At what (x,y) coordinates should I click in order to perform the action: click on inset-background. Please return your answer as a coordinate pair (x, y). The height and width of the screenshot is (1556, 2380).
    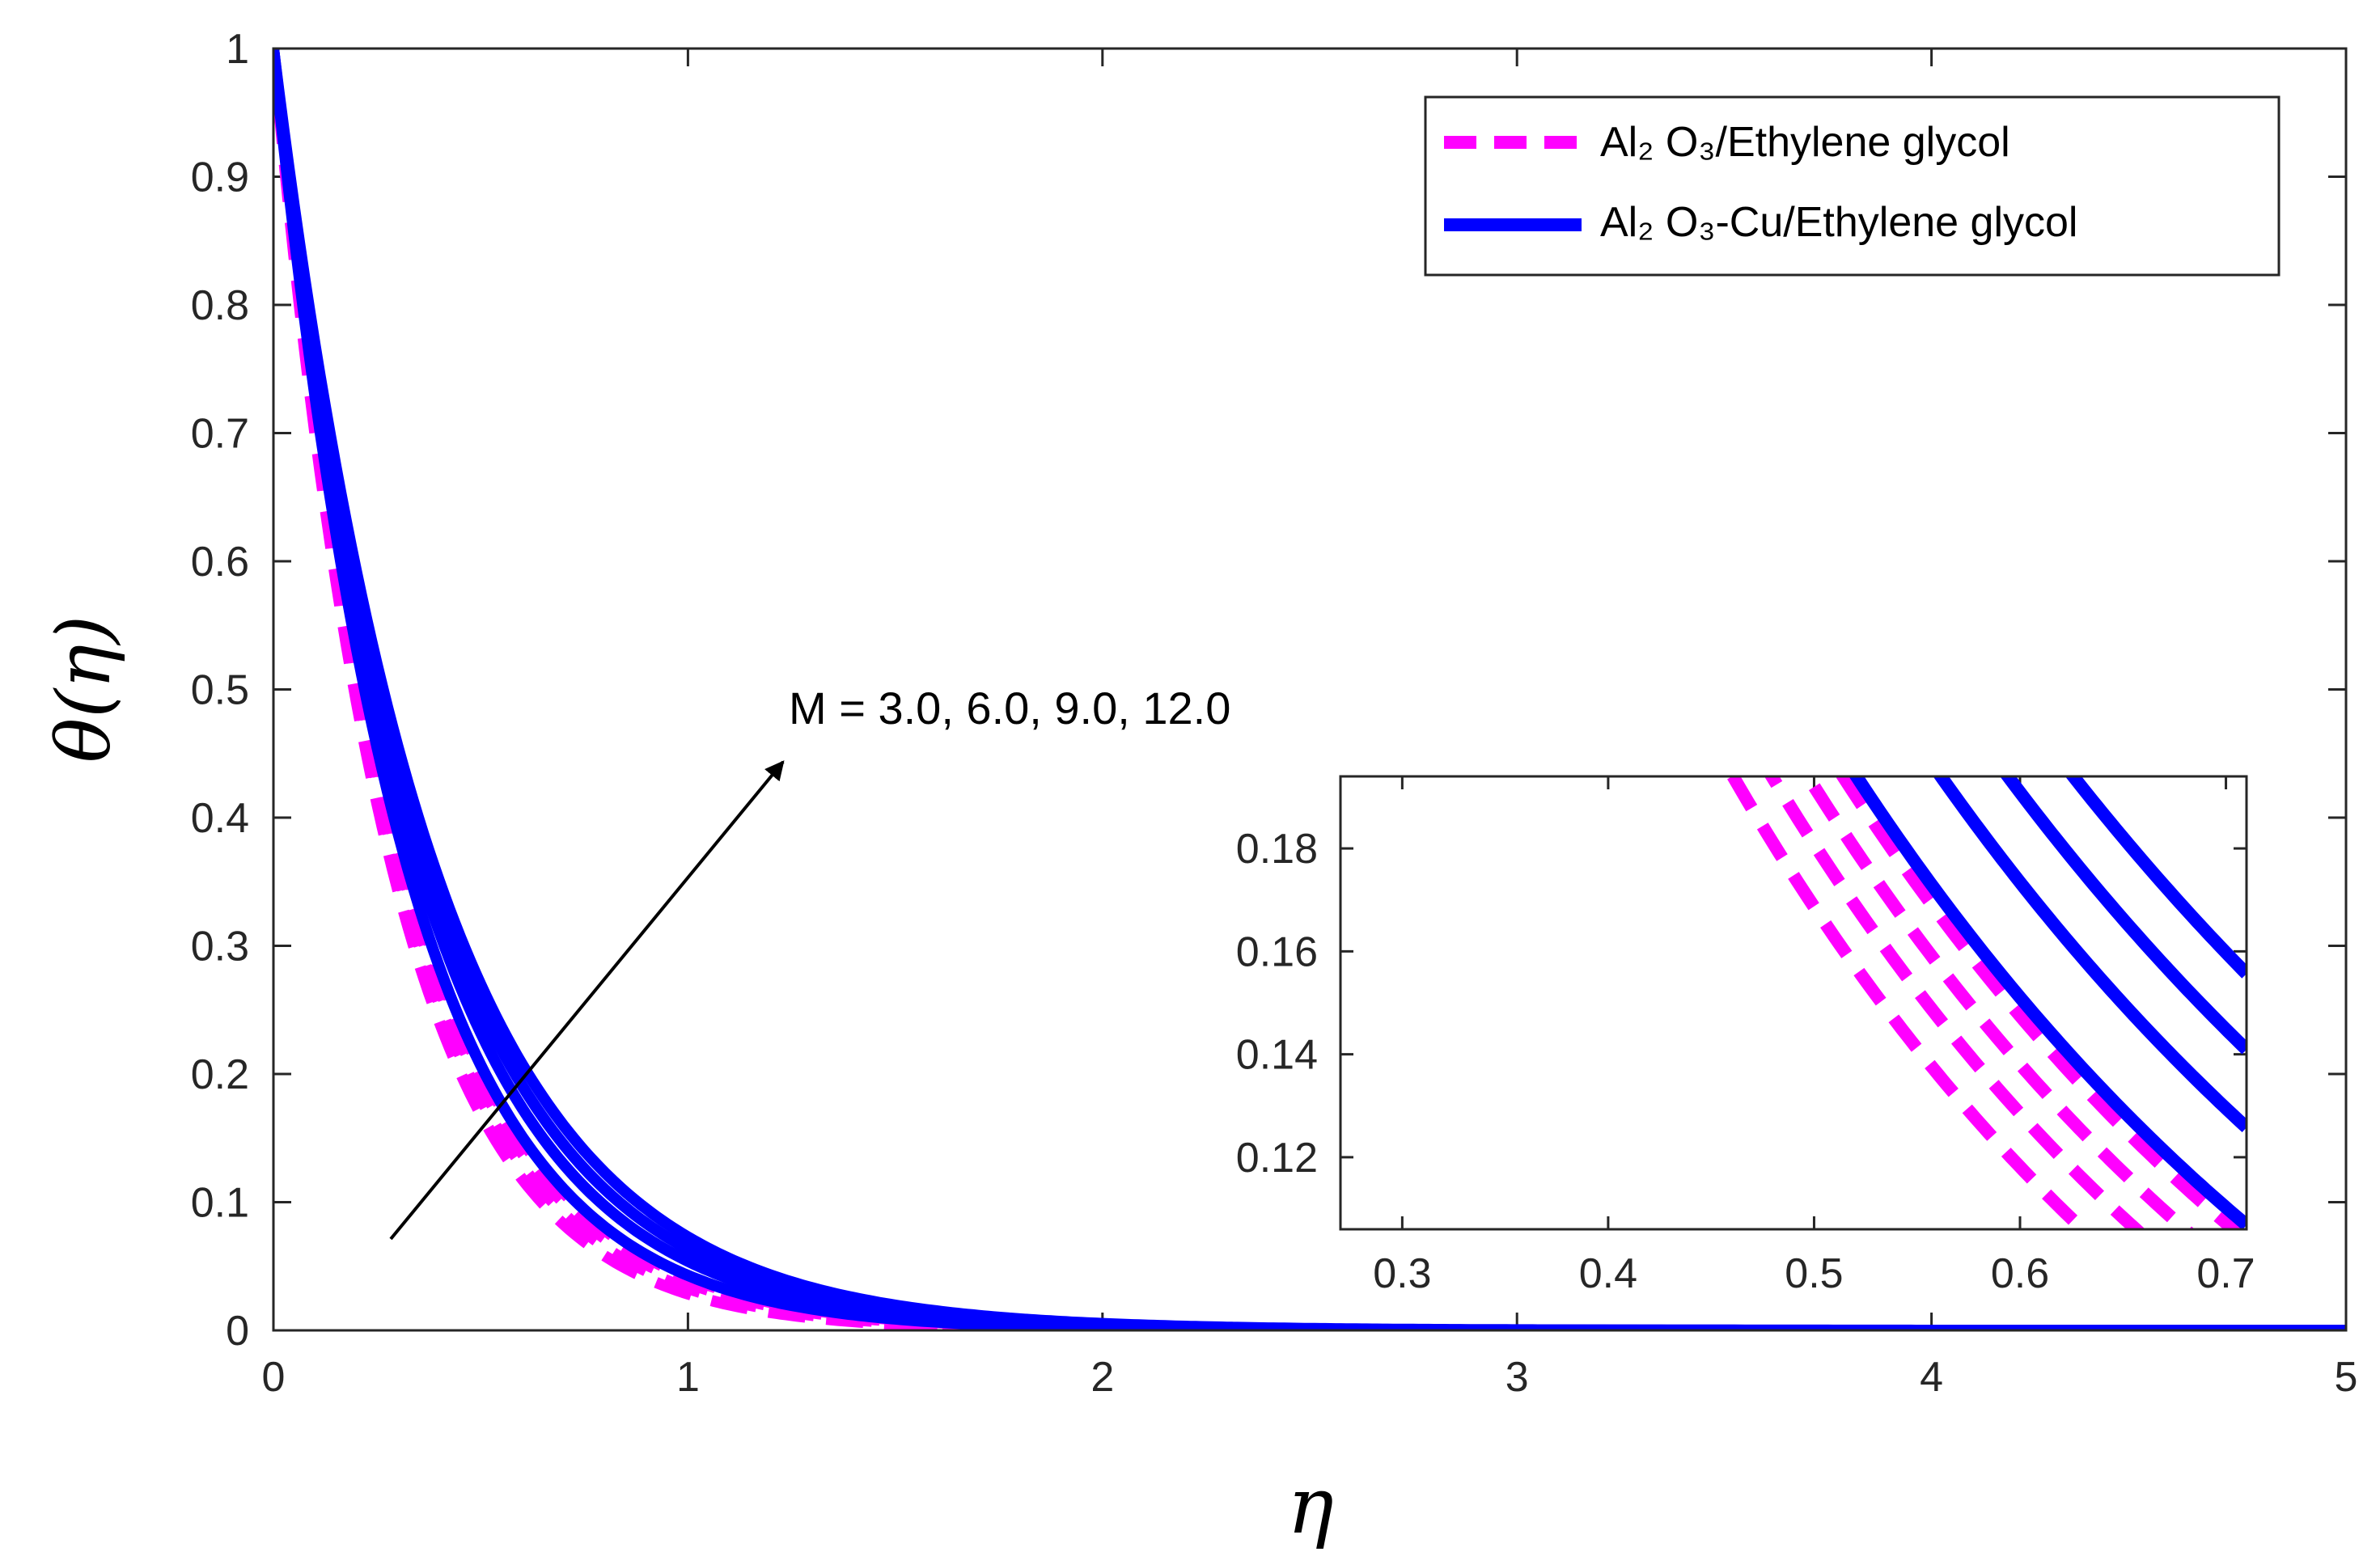
    Looking at the image, I should click on (1793, 1002).